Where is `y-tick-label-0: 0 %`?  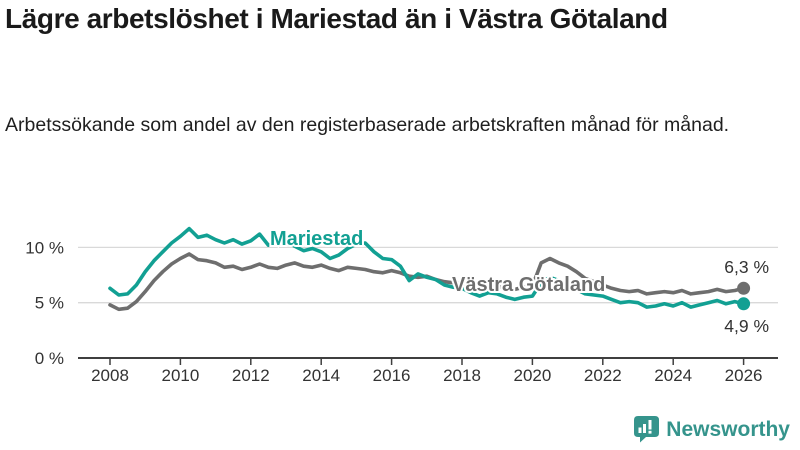
y-tick-label-0: 0 % is located at coordinates (49, 358).